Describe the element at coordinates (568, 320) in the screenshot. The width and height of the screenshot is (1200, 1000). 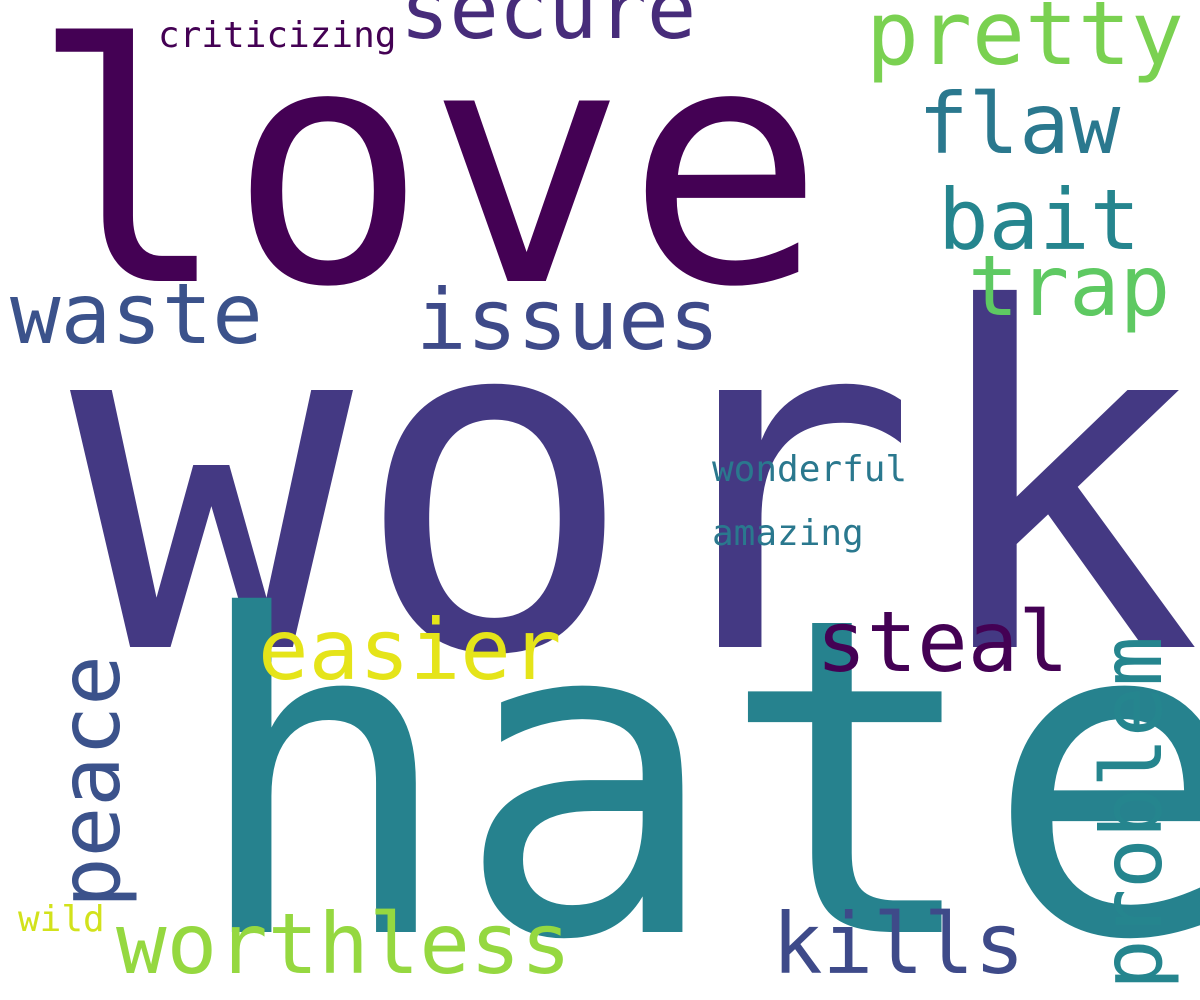
I see `word-issues: issues` at that location.